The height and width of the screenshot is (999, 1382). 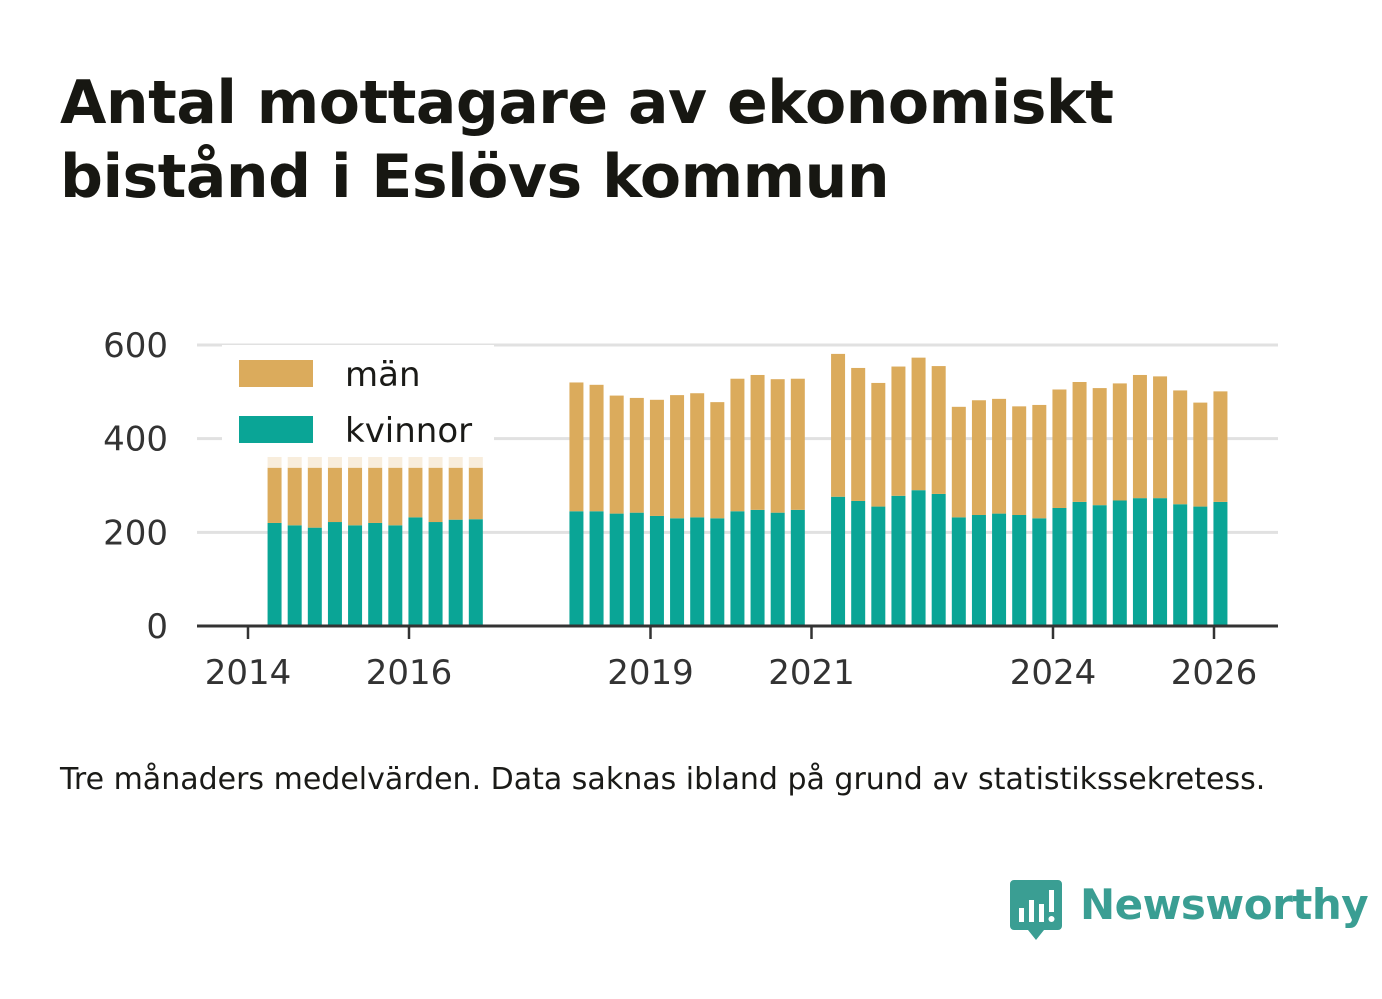 I want to click on y-tick-label: 400, so click(x=135, y=440).